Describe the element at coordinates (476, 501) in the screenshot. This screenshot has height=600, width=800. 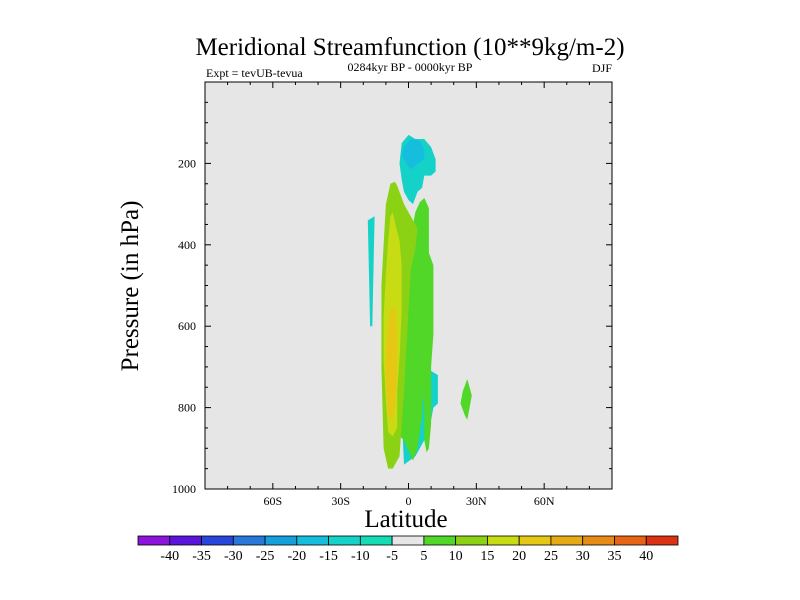
I see `x-tick-label: 30N` at that location.